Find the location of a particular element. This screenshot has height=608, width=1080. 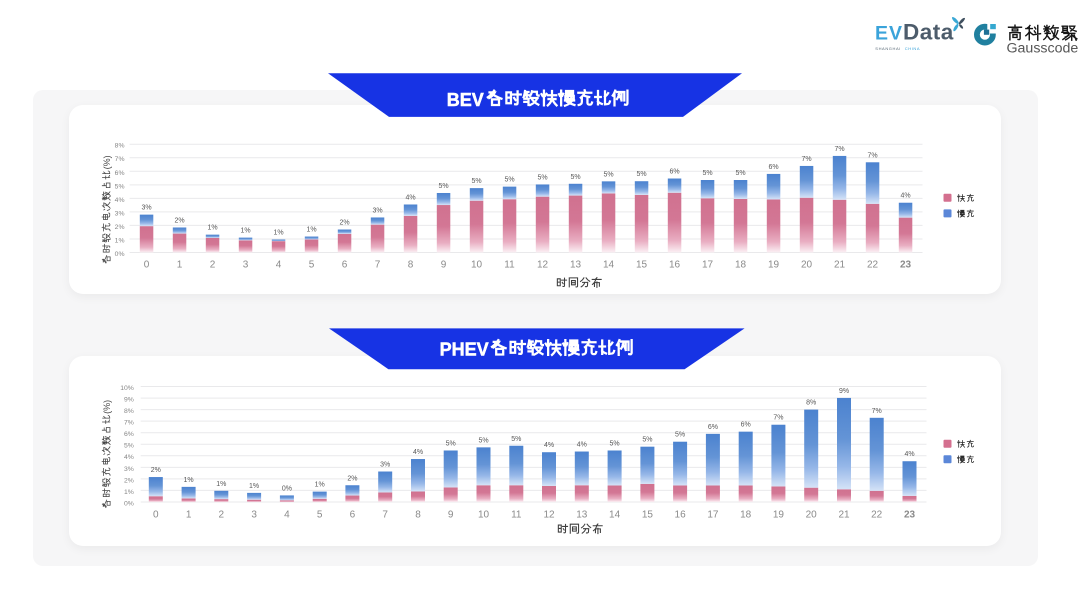

svg-text: Gausscode is located at coordinates (1043, 49).